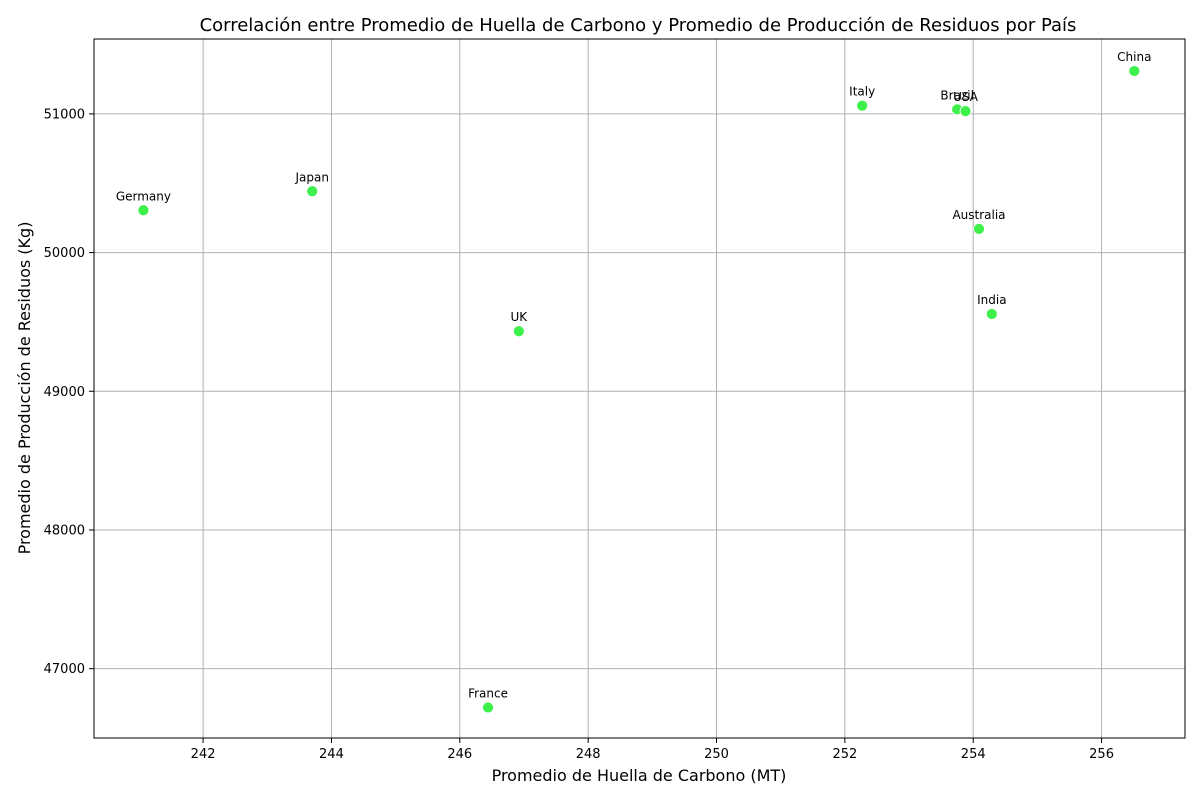 The image size is (1200, 800). I want to click on data-point-germany, so click(143, 210).